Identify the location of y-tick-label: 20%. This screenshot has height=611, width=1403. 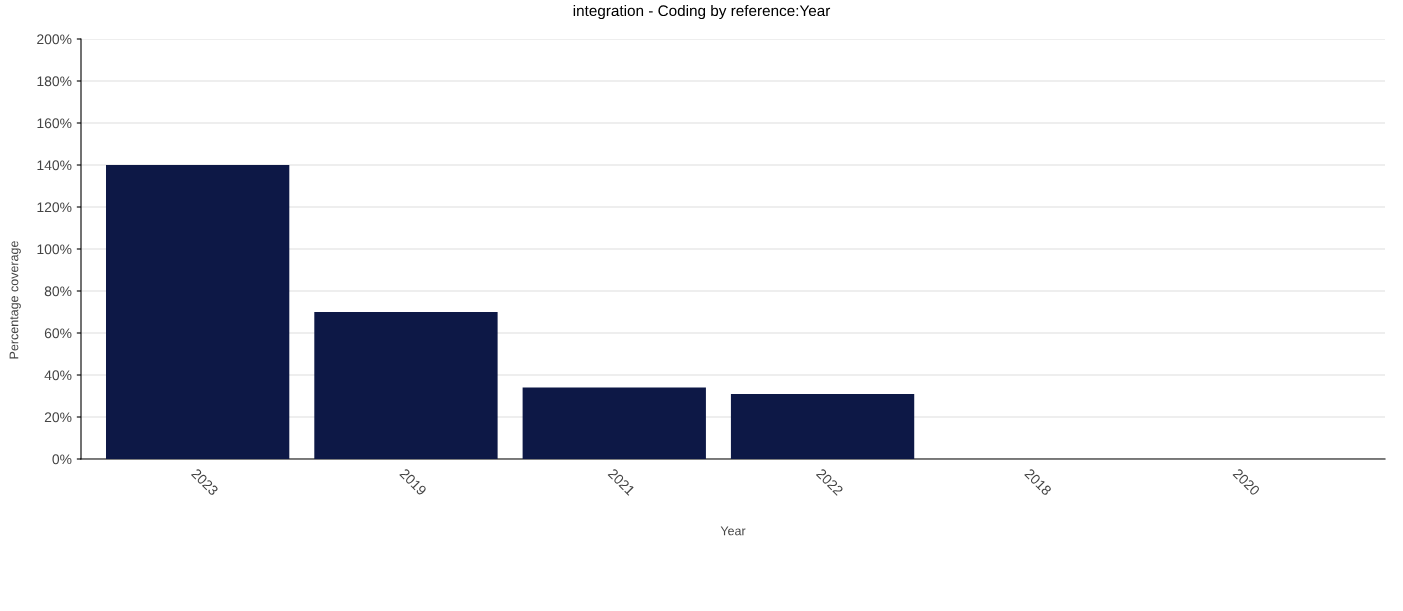
(58, 417).